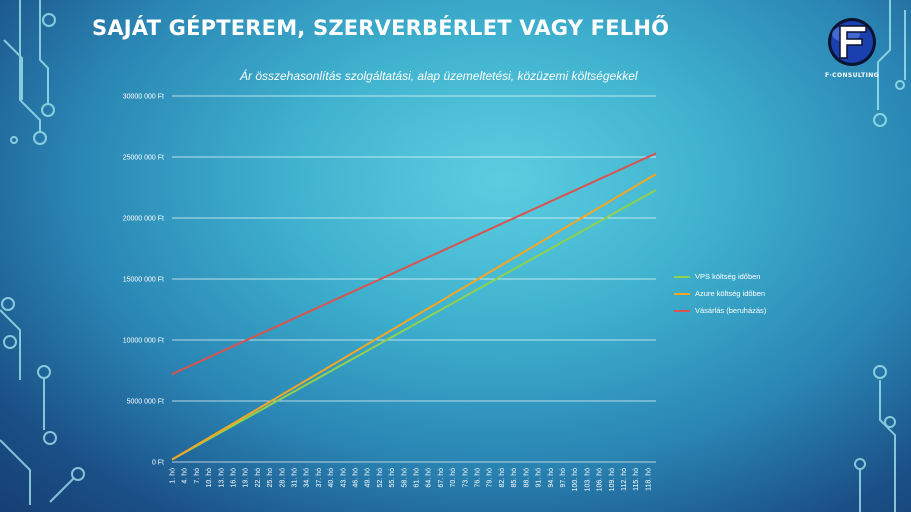 Image resolution: width=911 pixels, height=512 pixels. What do you see at coordinates (682, 310) in the screenshot?
I see `legend-swatch-purchase` at bounding box center [682, 310].